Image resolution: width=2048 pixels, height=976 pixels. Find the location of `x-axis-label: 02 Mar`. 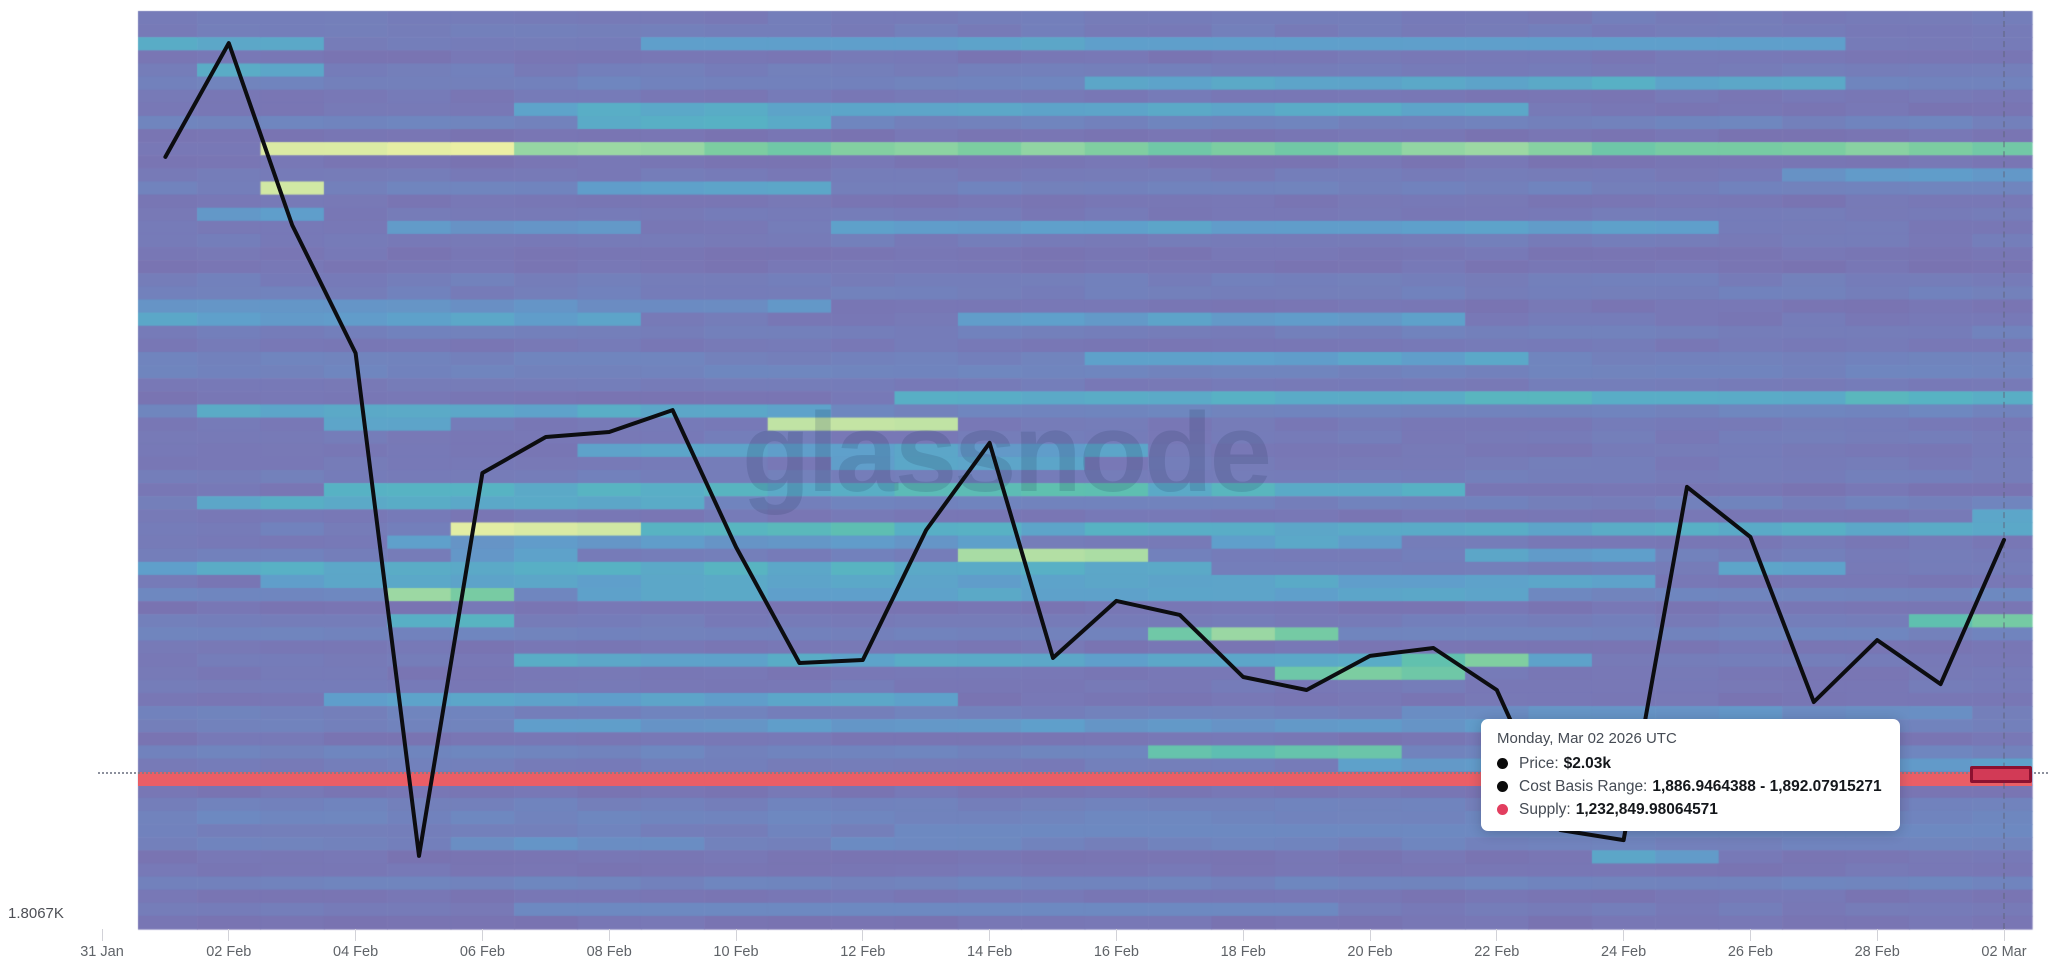

x-axis-label: 02 Mar is located at coordinates (2004, 952).